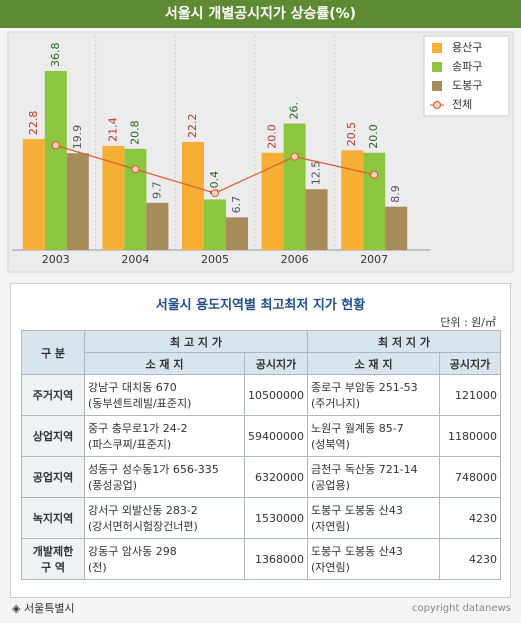  Describe the element at coordinates (275, 436) in the screenshot. I see `table-cell: 59400000` at that location.